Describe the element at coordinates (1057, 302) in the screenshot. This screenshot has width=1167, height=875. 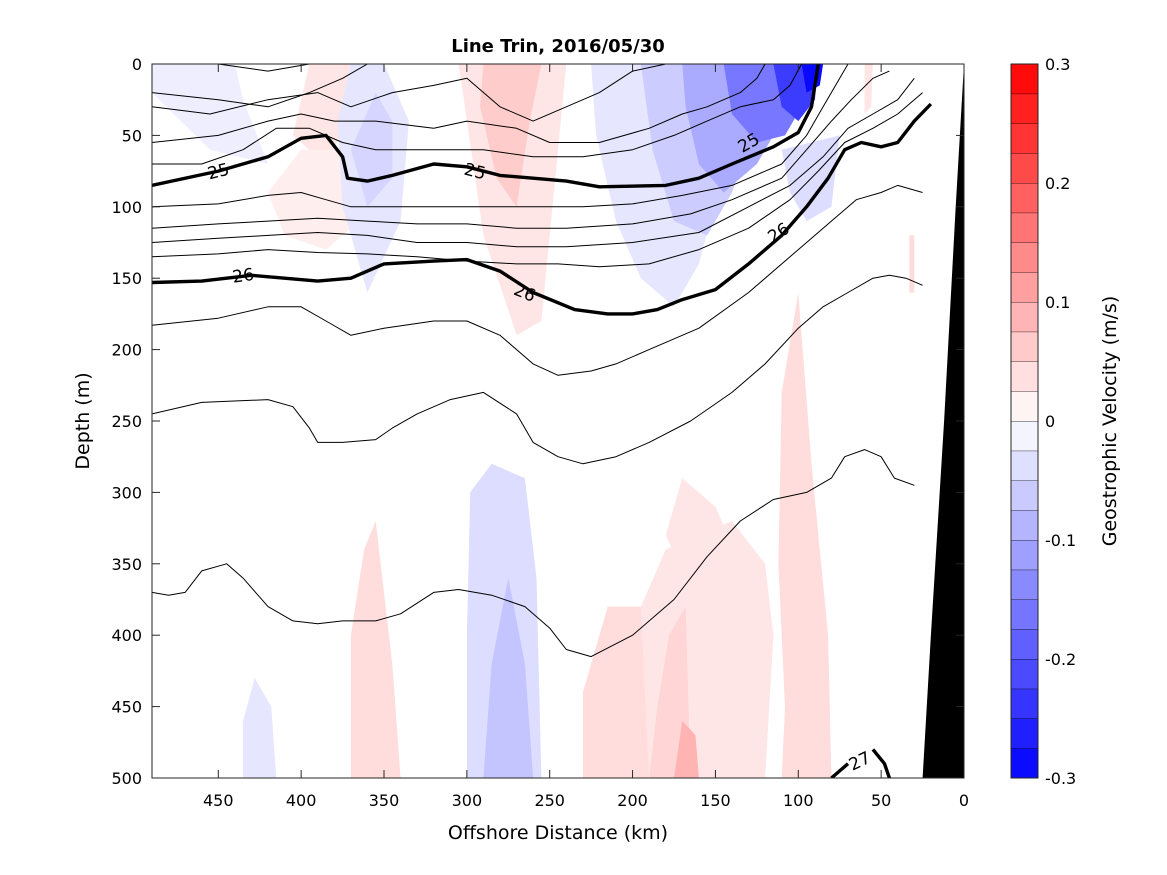
I see `colorbar-tick-label: 0.1` at that location.